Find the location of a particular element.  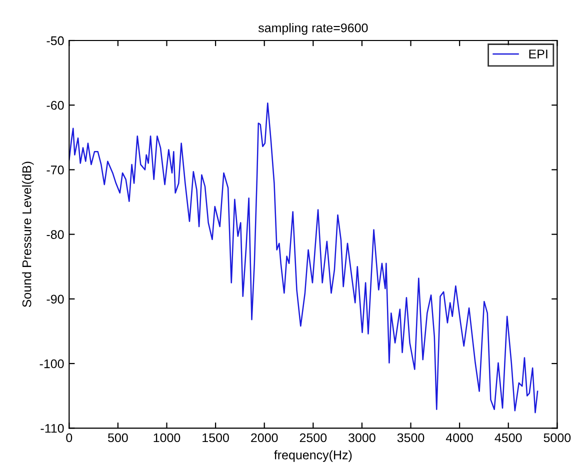

x-tick-label: 0 is located at coordinates (69, 437).